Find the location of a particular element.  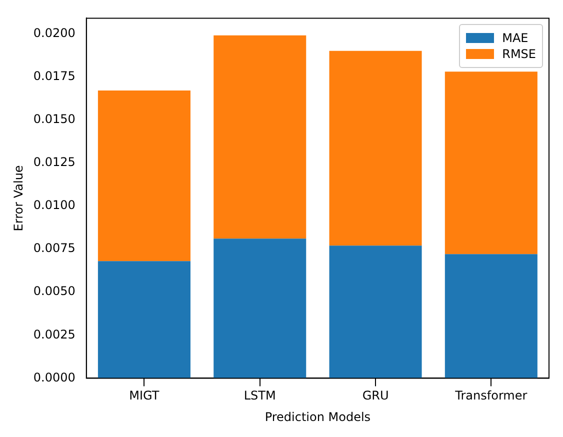

legend-label: RMSE is located at coordinates (519, 54).